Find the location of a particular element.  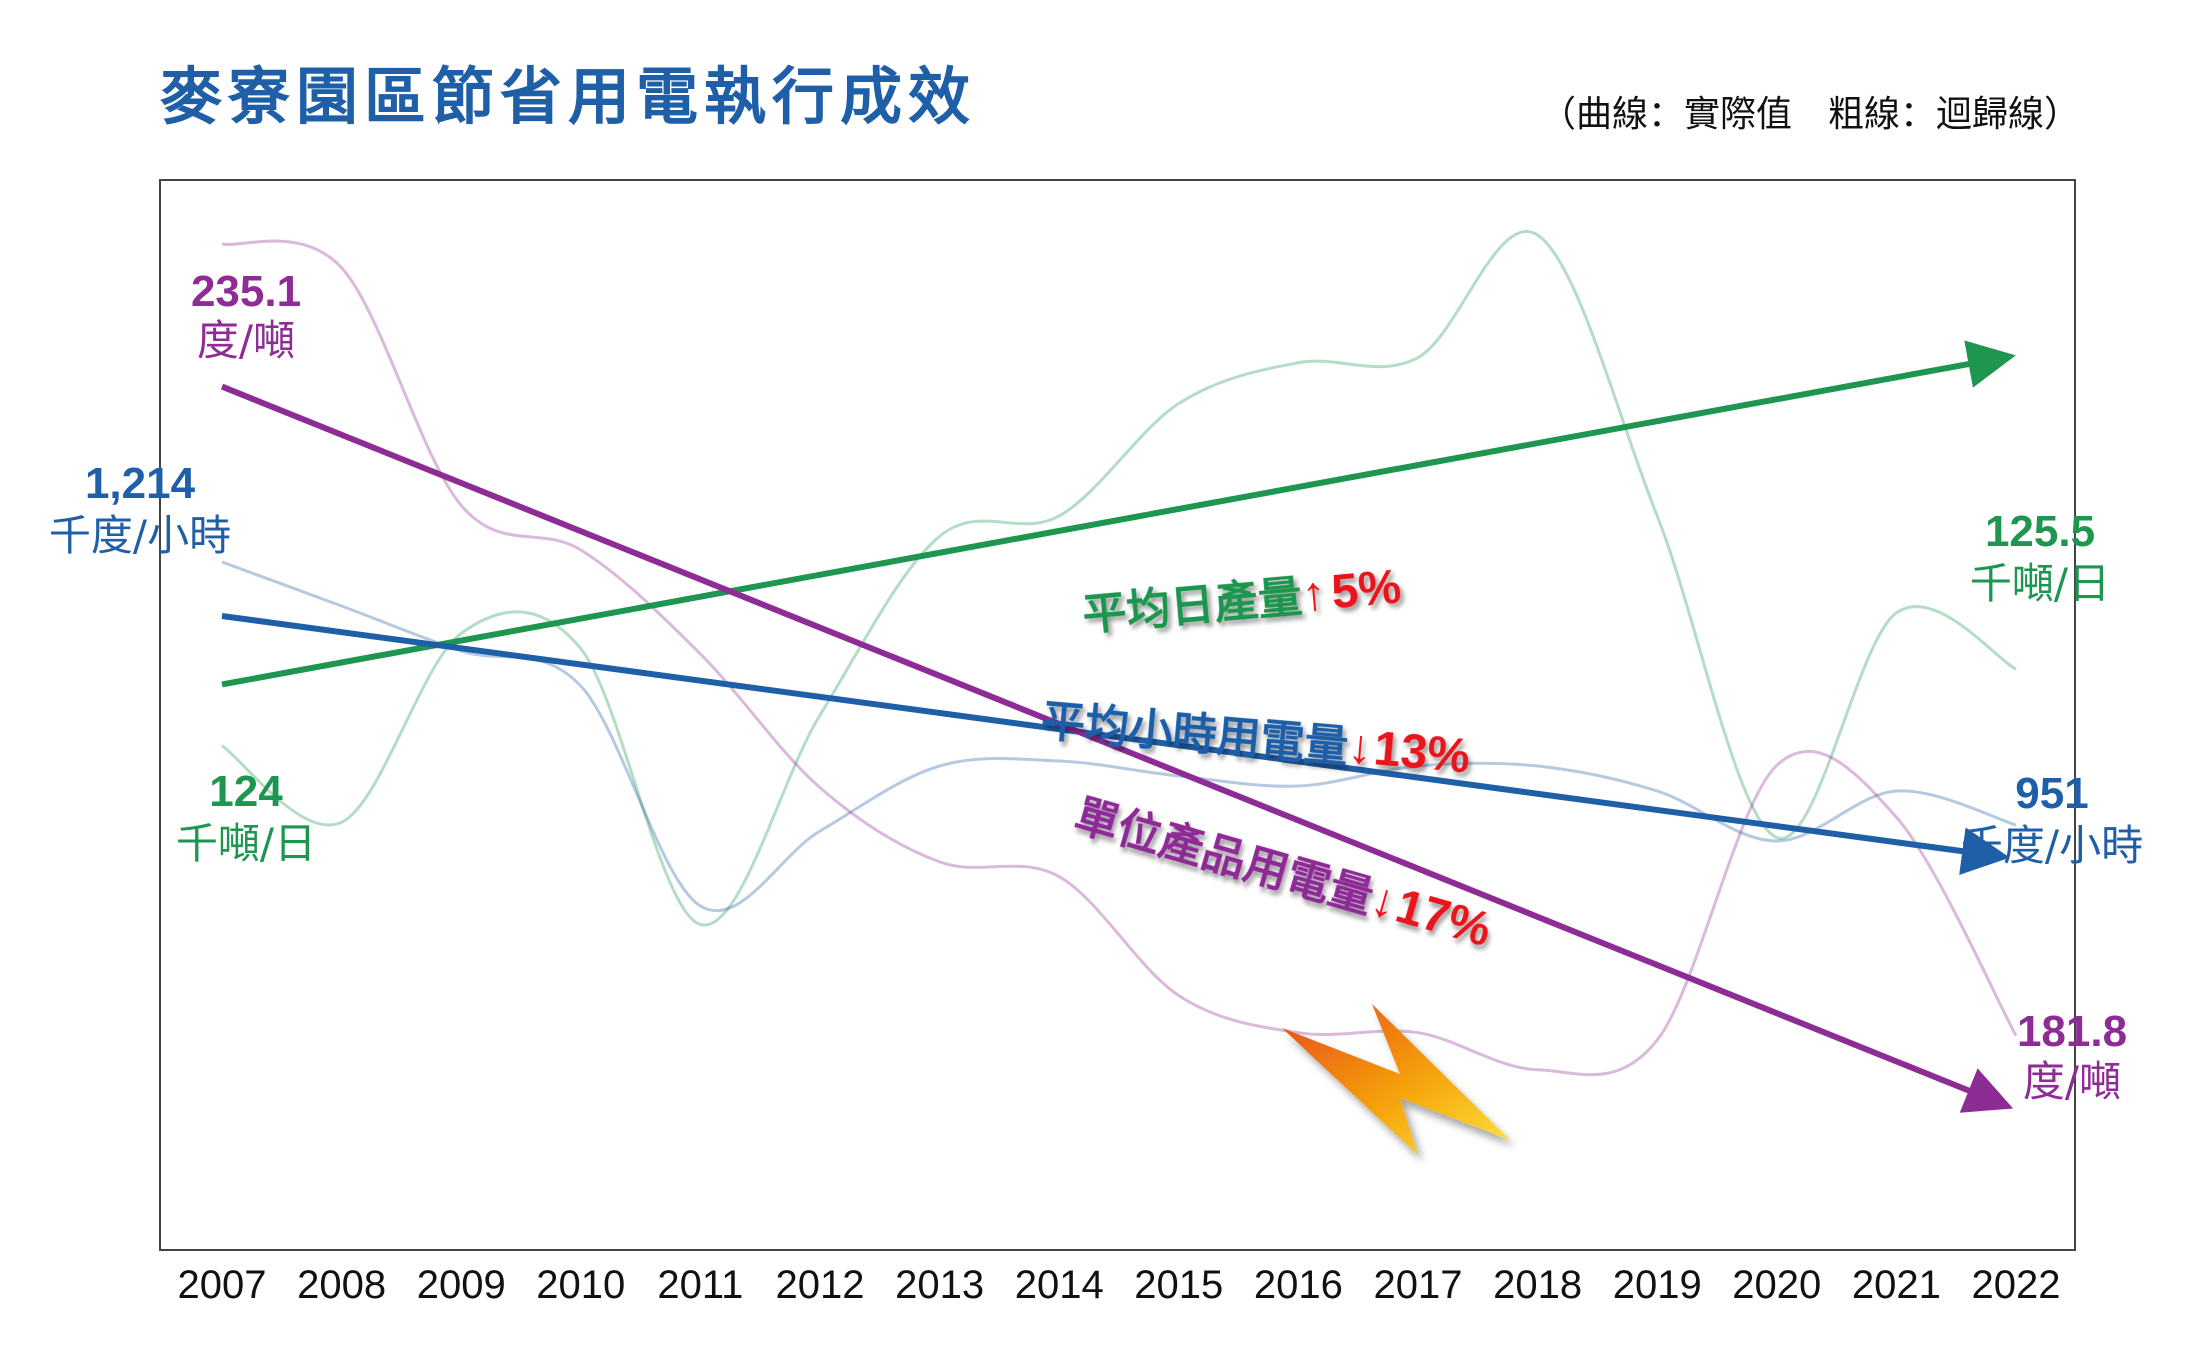

label-daily-output-start: 124 千噸/日 is located at coordinates (246, 817).